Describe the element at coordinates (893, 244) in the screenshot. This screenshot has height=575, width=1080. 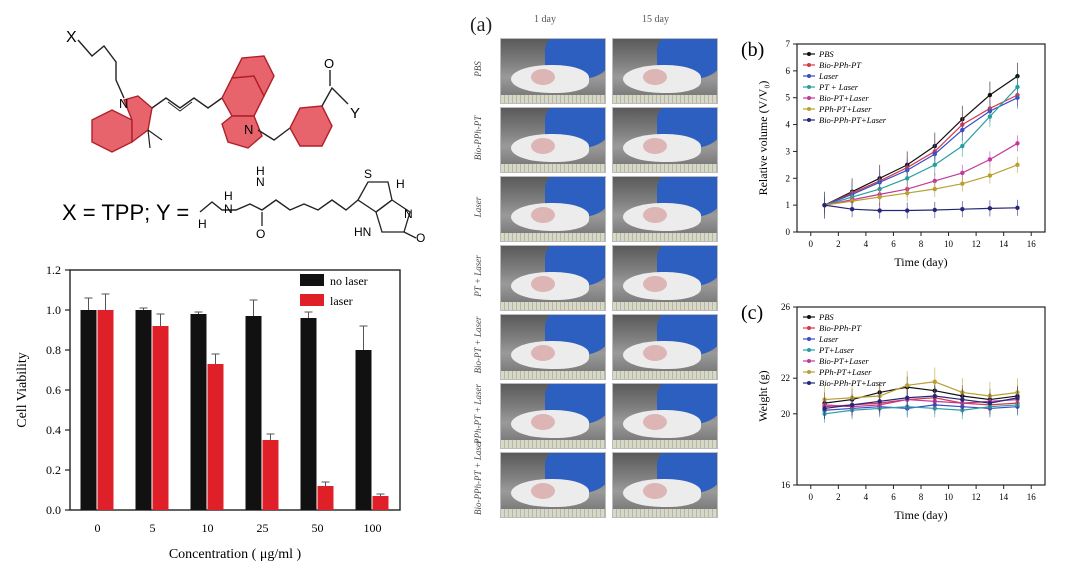
I see `x-tick-label: 6` at that location.